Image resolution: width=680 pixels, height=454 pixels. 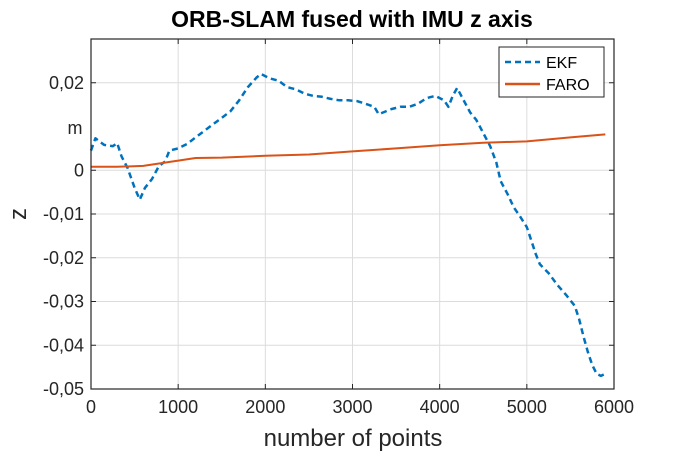 I want to click on y-tick-label: -0,01, so click(x=63, y=214).